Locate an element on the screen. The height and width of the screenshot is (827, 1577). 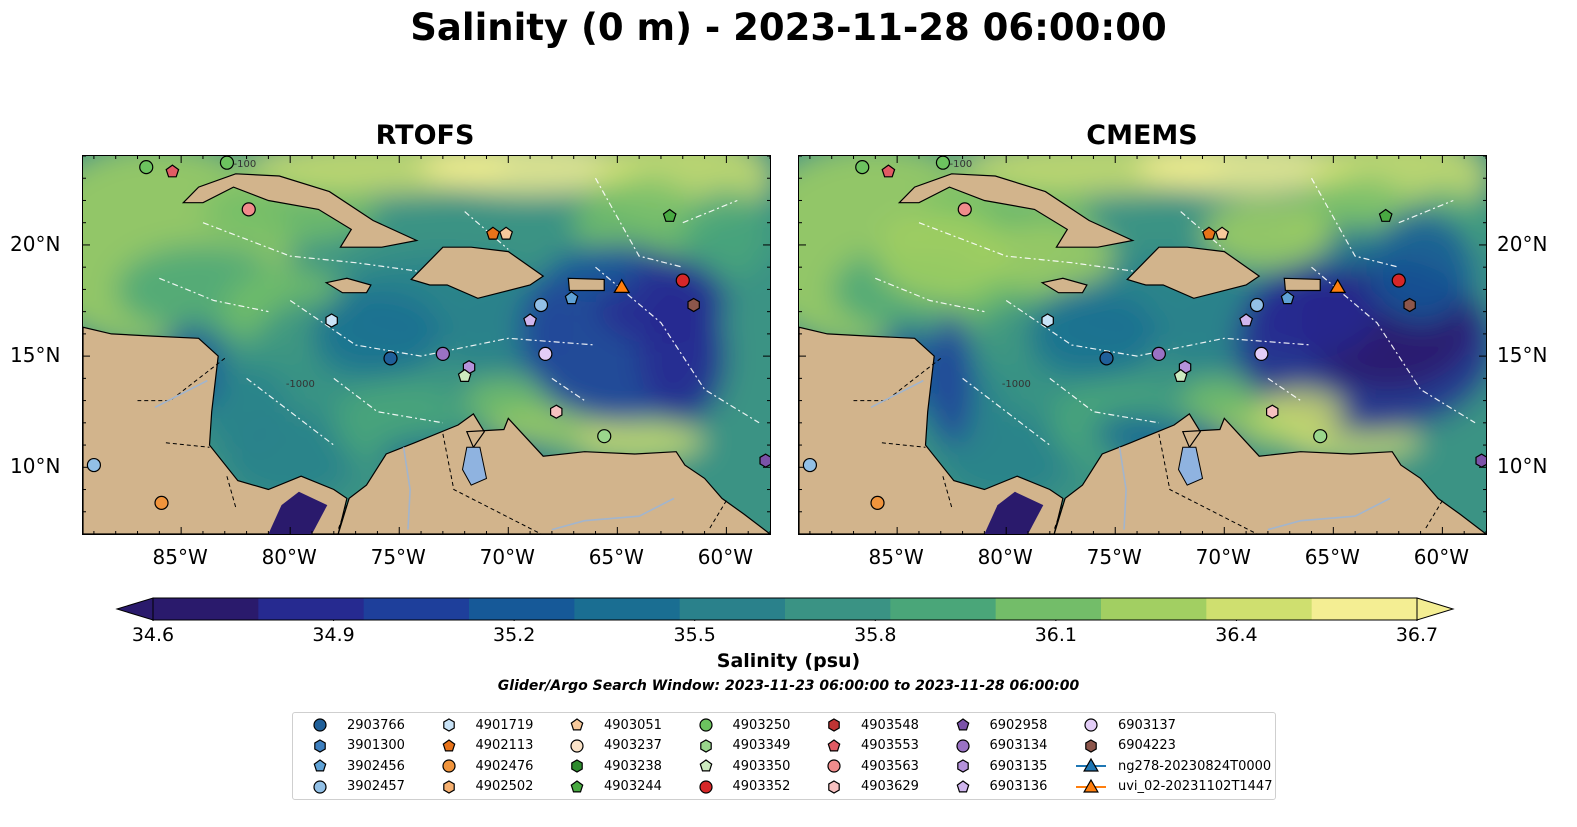
legend-item: 6903137 is located at coordinates (1125, 725).